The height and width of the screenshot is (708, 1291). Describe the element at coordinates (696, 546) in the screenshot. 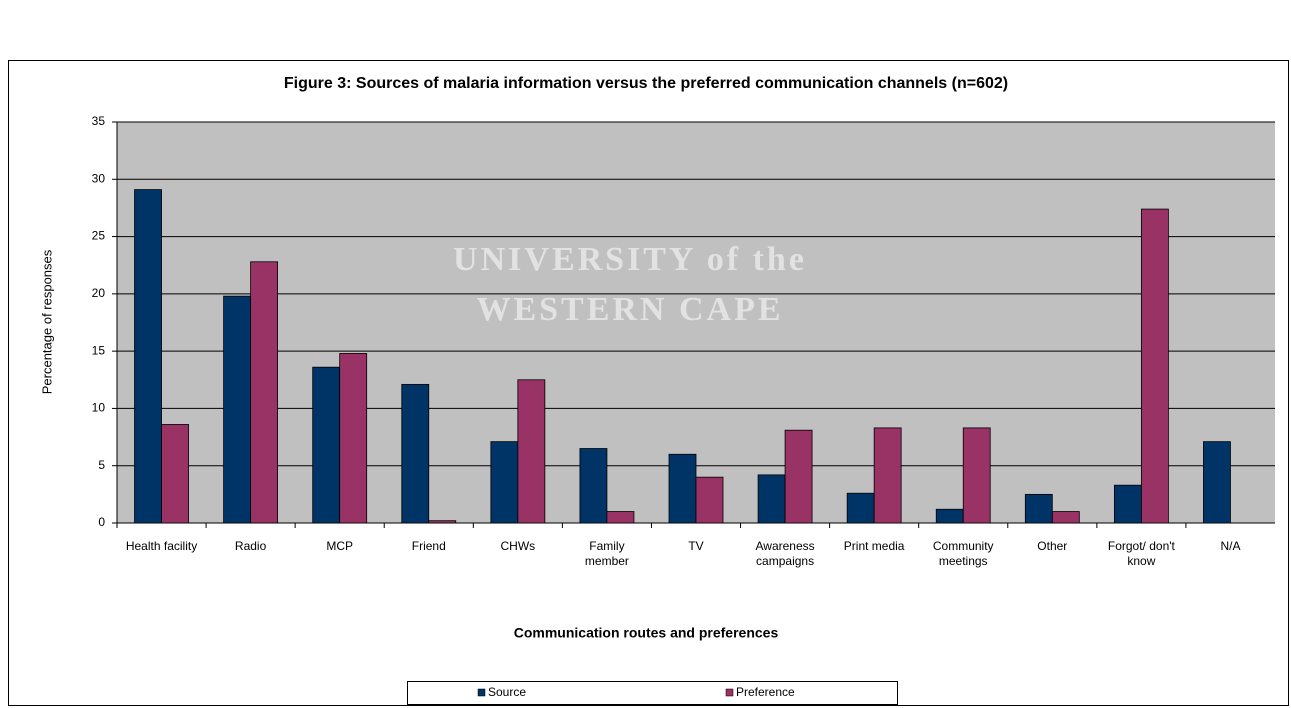

I see `x-tick-label: TV` at that location.